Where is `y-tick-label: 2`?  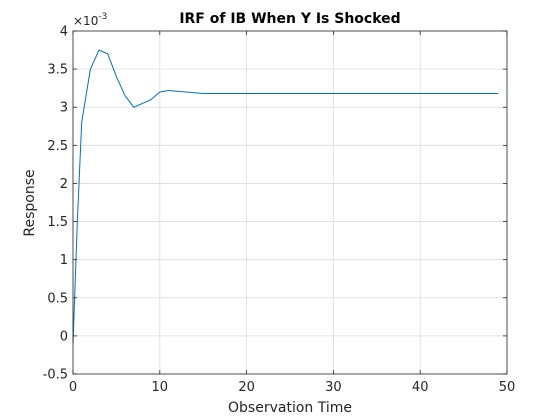 y-tick-label: 2 is located at coordinates (64, 184).